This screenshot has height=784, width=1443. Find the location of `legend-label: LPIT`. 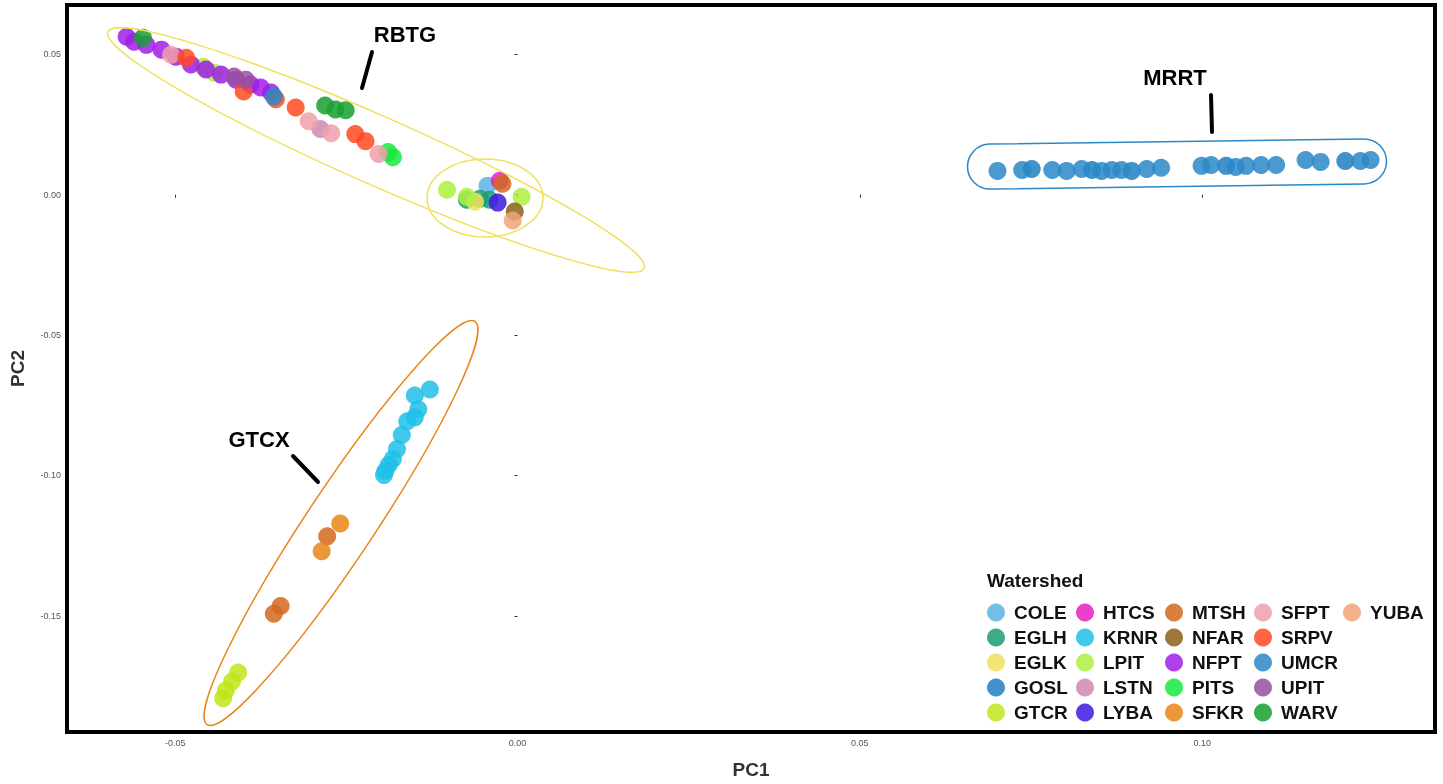

legend-label: LPIT is located at coordinates (1124, 662).